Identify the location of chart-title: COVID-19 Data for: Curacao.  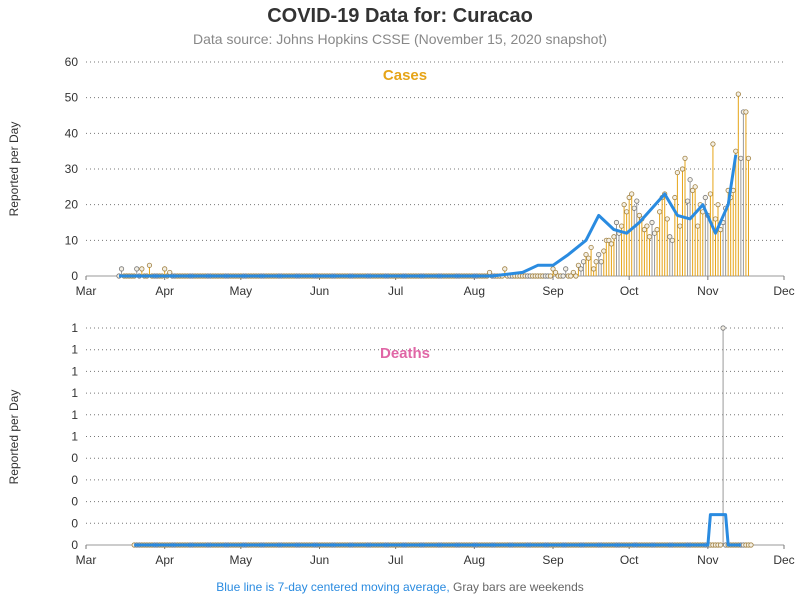
(400, 16).